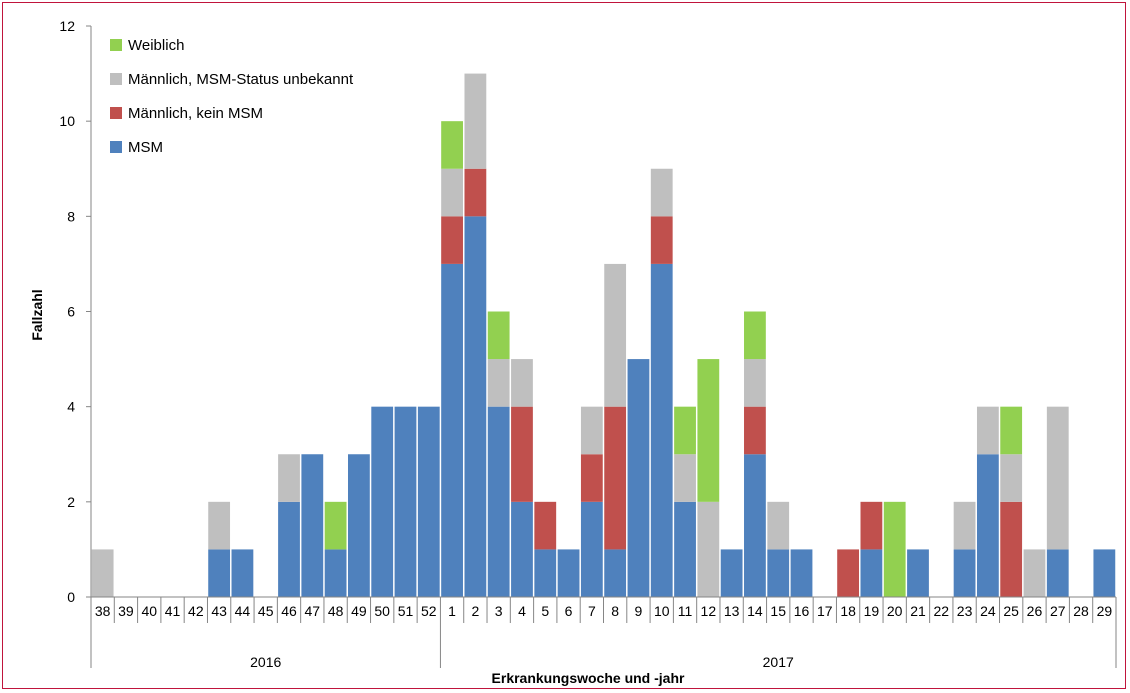 This screenshot has height=693, width=1130. Describe the element at coordinates (173, 611) in the screenshot. I see `x-tick-label: 41` at that location.